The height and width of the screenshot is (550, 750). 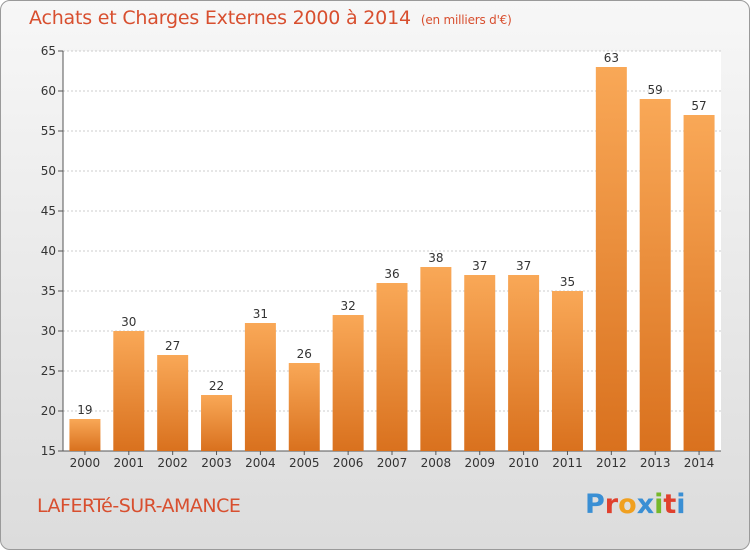 What do you see at coordinates (216, 386) in the screenshot?
I see `data-label: 22` at bounding box center [216, 386].